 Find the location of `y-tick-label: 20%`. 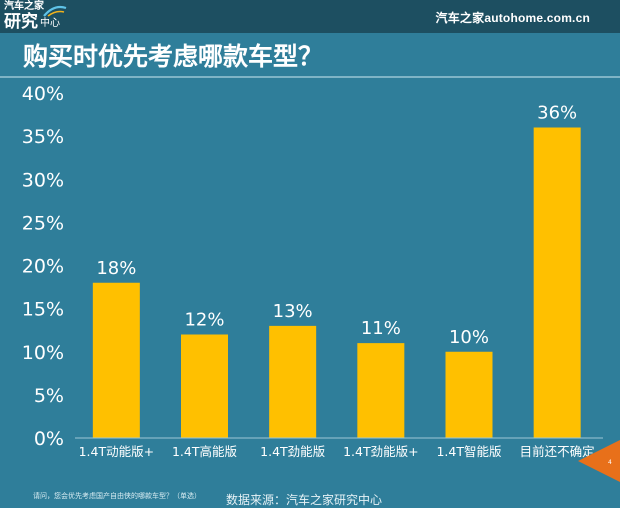

y-tick-label: 20% is located at coordinates (43, 267).